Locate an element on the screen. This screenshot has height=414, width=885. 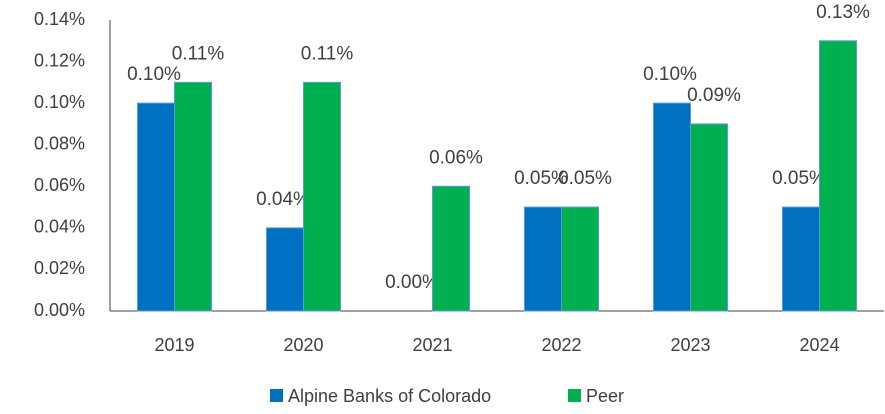
value-label: 0.13% is located at coordinates (843, 12).